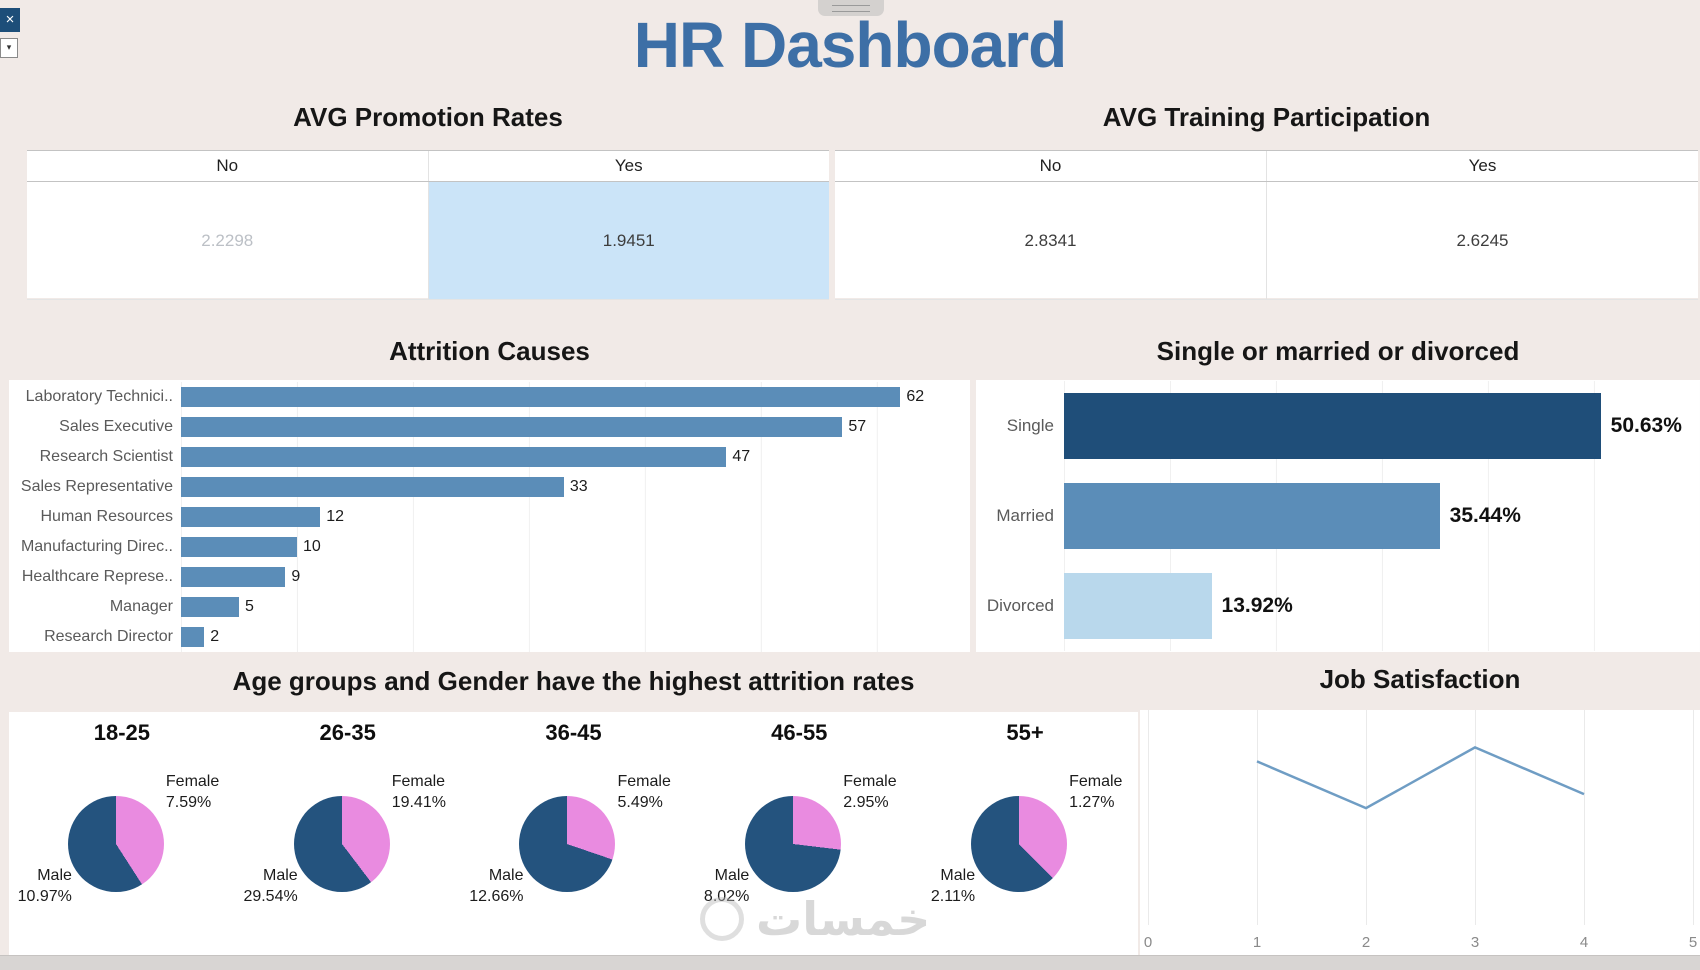  What do you see at coordinates (1475, 942) in the screenshot?
I see `x-axis-tick-label: 3` at bounding box center [1475, 942].